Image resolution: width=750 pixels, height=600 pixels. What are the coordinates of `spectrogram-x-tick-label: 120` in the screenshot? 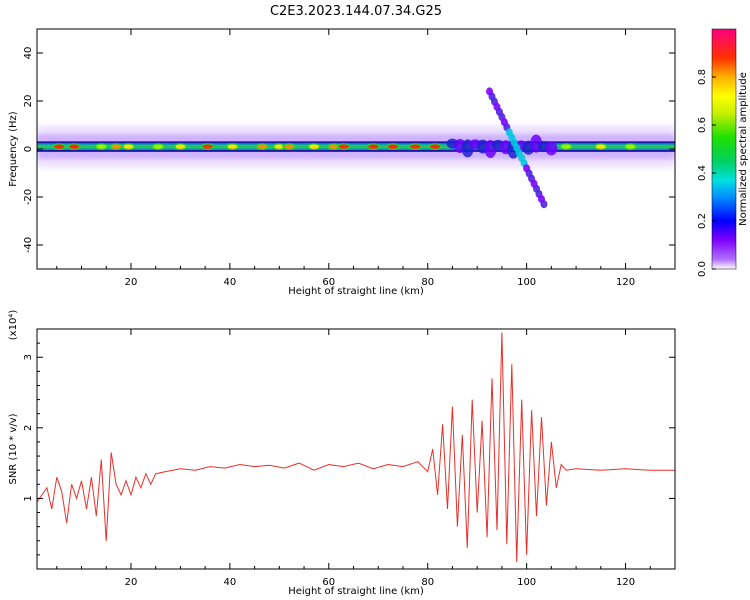 It's located at (625, 282).